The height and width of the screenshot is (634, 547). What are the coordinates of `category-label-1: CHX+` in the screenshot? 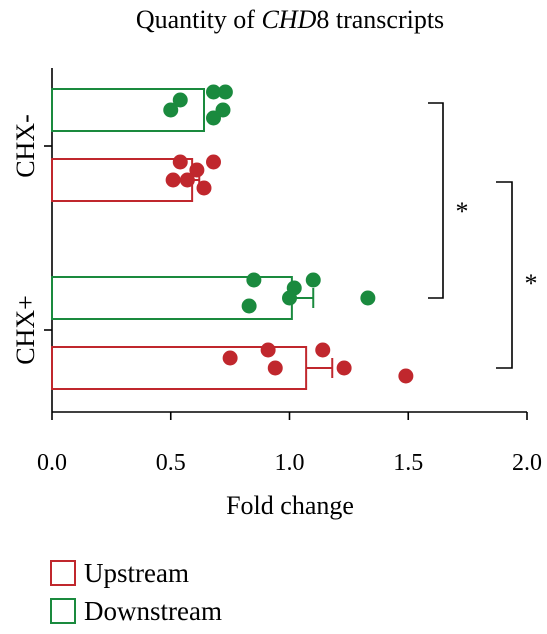 It's located at (25, 330).